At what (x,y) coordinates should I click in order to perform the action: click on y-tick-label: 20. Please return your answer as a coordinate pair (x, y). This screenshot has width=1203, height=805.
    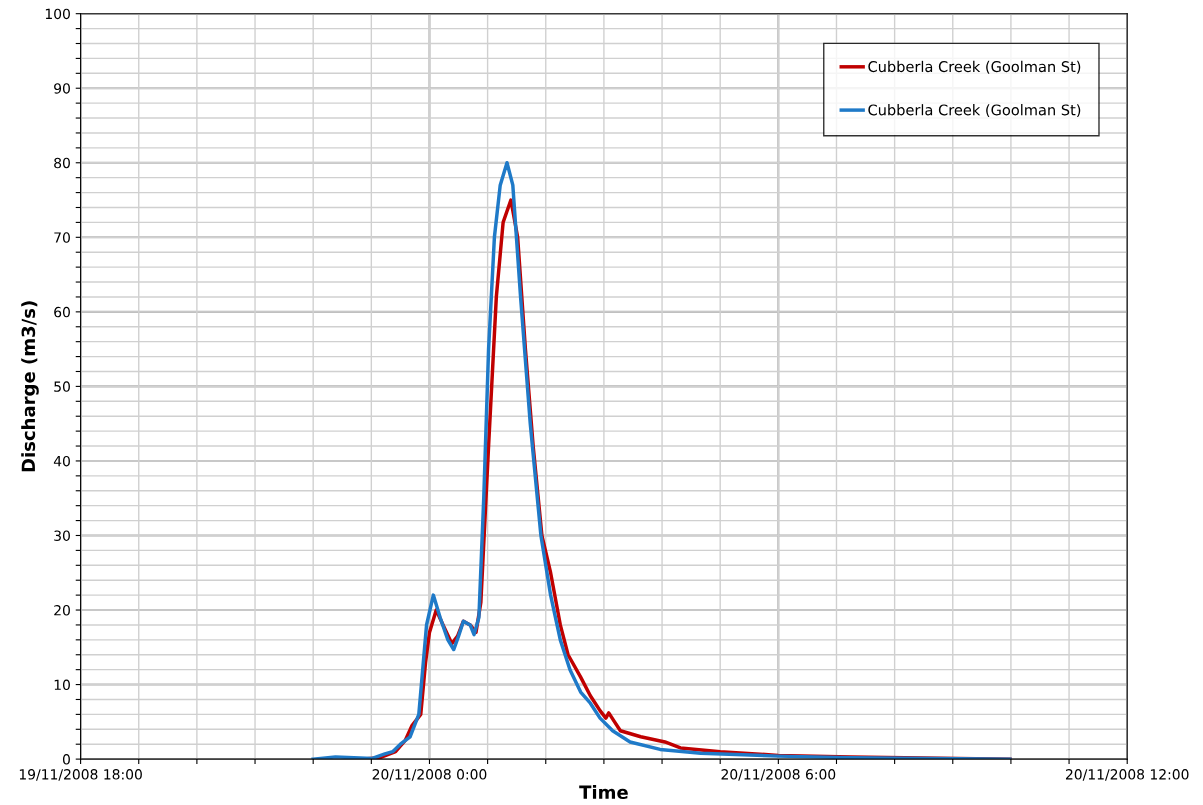
    Looking at the image, I should click on (62, 610).